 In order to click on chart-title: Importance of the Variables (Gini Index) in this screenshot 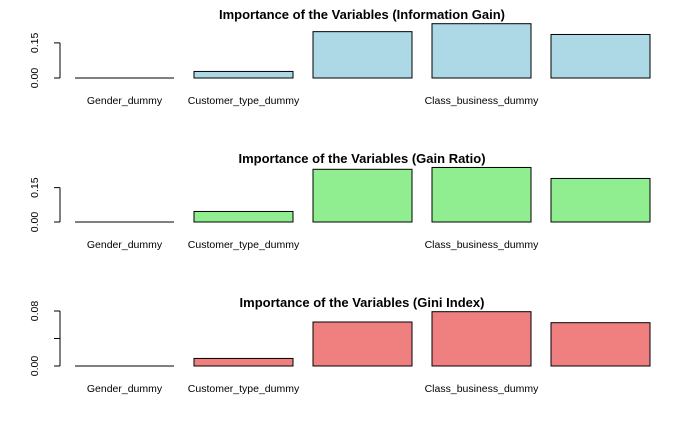, I will do `click(362, 302)`.